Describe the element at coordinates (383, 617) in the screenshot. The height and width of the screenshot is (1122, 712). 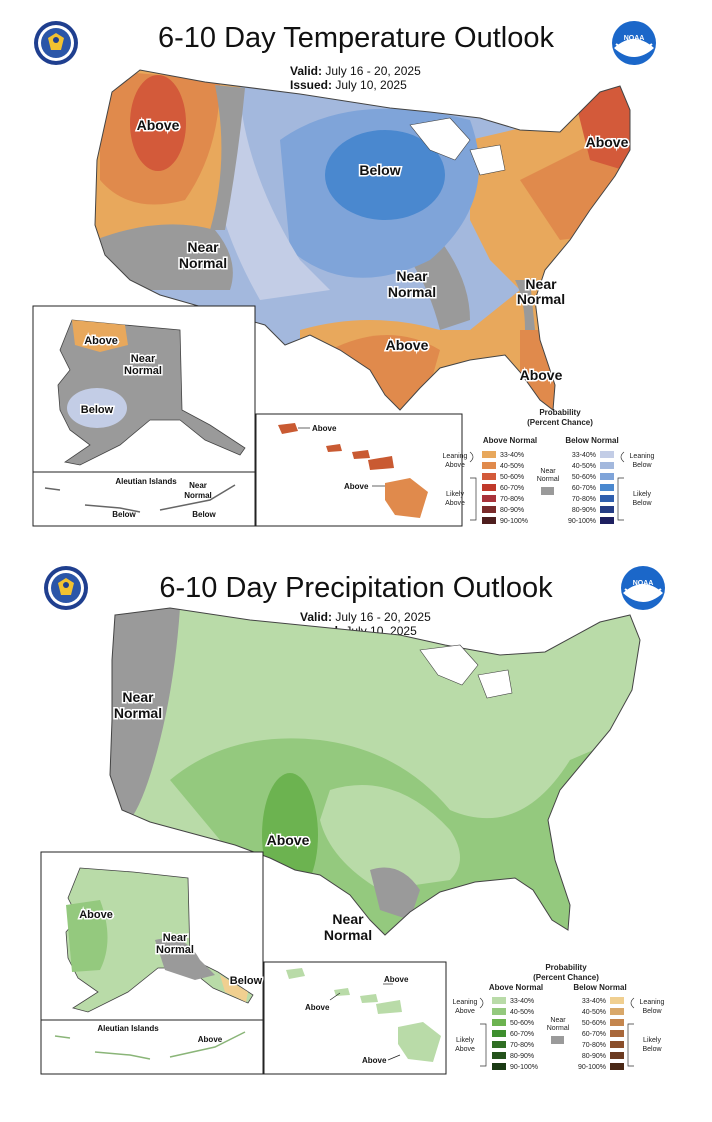
I see `precip-valid-value: July 16 - 20, 2025` at that location.